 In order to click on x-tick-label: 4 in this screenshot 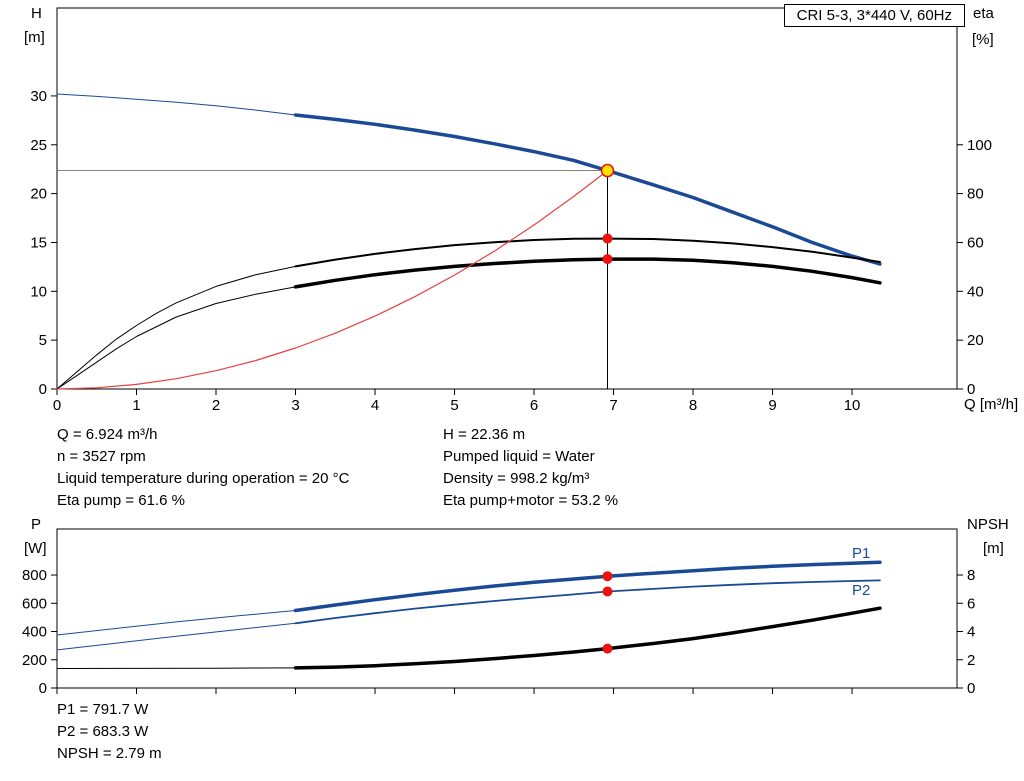, I will do `click(375, 405)`.